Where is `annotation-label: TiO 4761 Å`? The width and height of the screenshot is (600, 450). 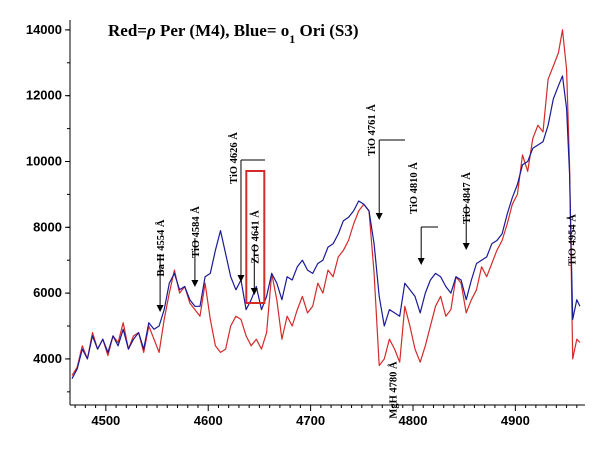
annotation-label: TiO 4761 Å is located at coordinates (372, 130).